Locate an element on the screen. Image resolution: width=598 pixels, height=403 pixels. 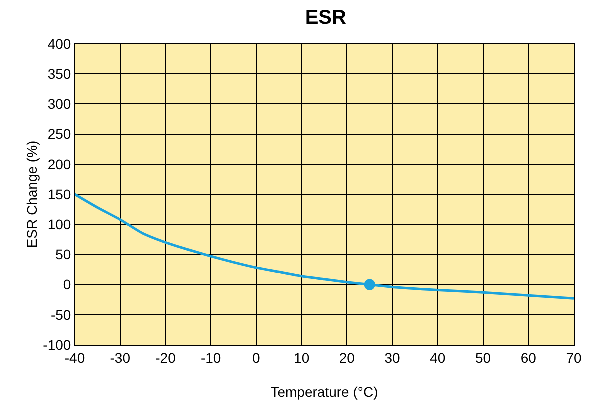
y-tick-label: 250 is located at coordinates (60, 134).